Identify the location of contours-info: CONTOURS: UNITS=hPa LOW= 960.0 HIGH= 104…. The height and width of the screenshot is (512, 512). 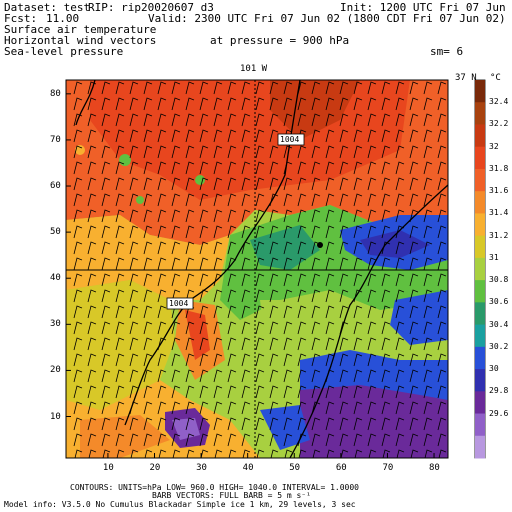
(214, 487).